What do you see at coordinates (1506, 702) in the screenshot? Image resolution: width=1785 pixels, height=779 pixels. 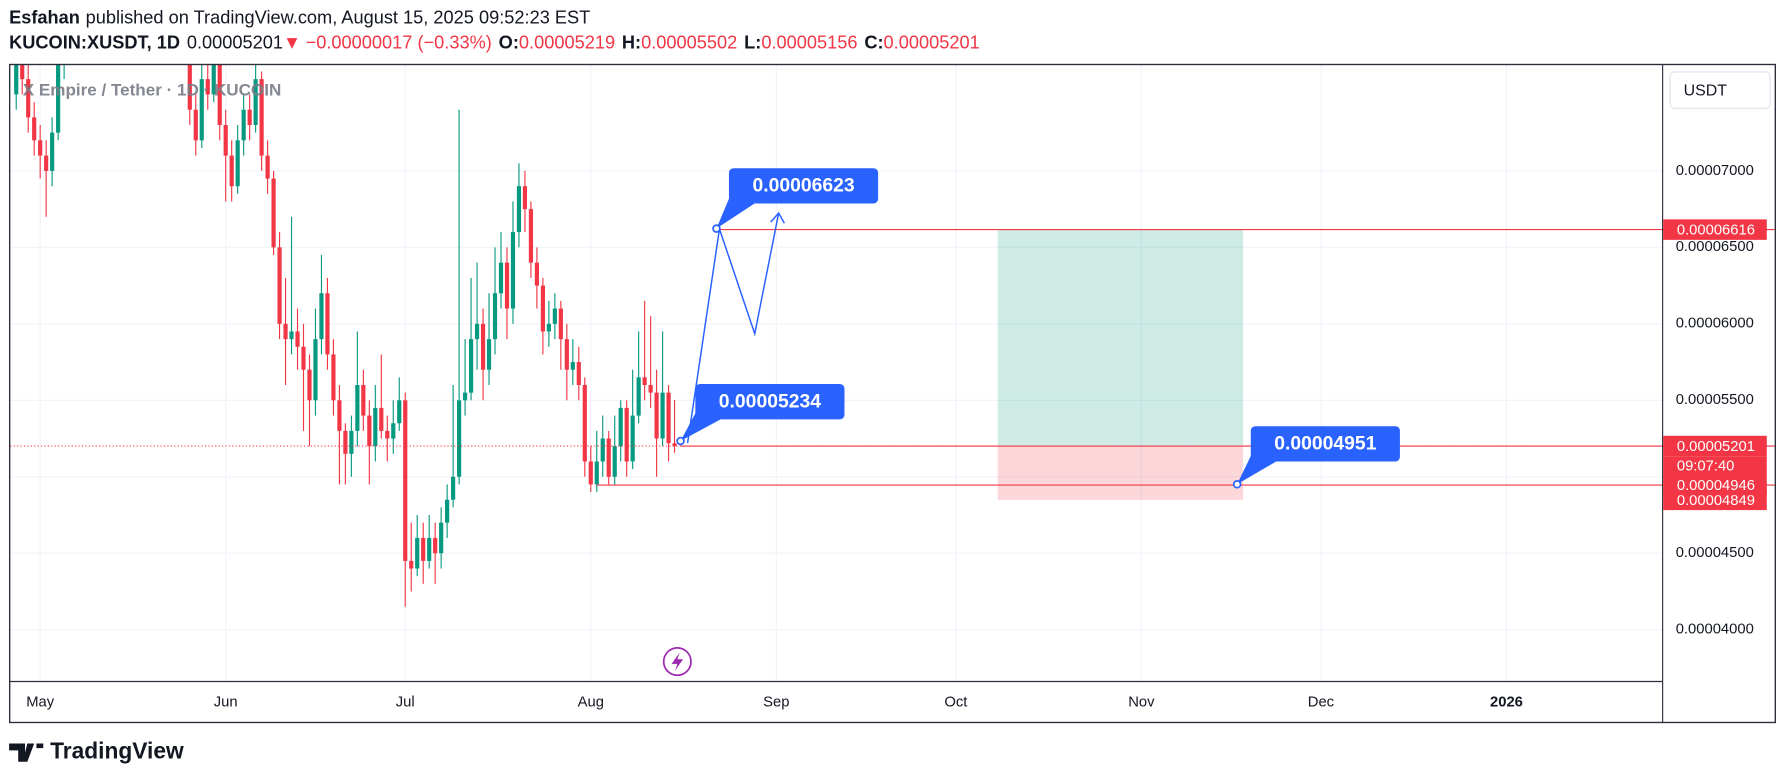 I see `x-tick-label: 2026` at bounding box center [1506, 702].